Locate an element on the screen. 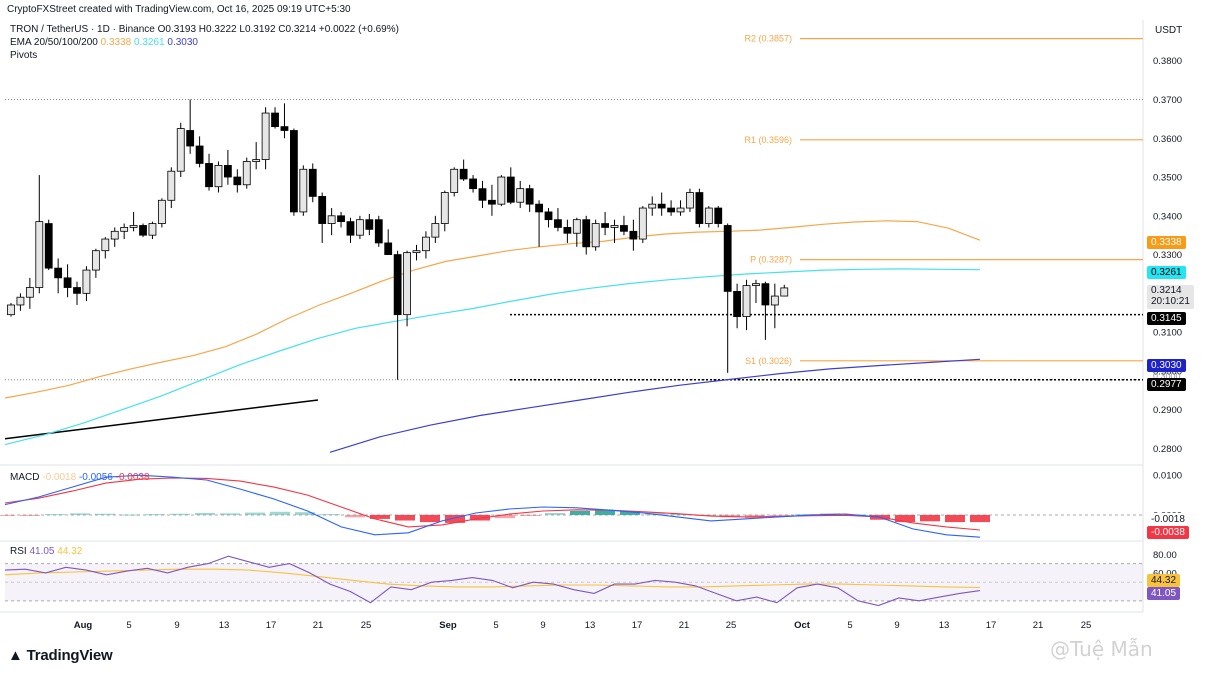  tradingview-logo: ▲ TradingView is located at coordinates (60, 655).